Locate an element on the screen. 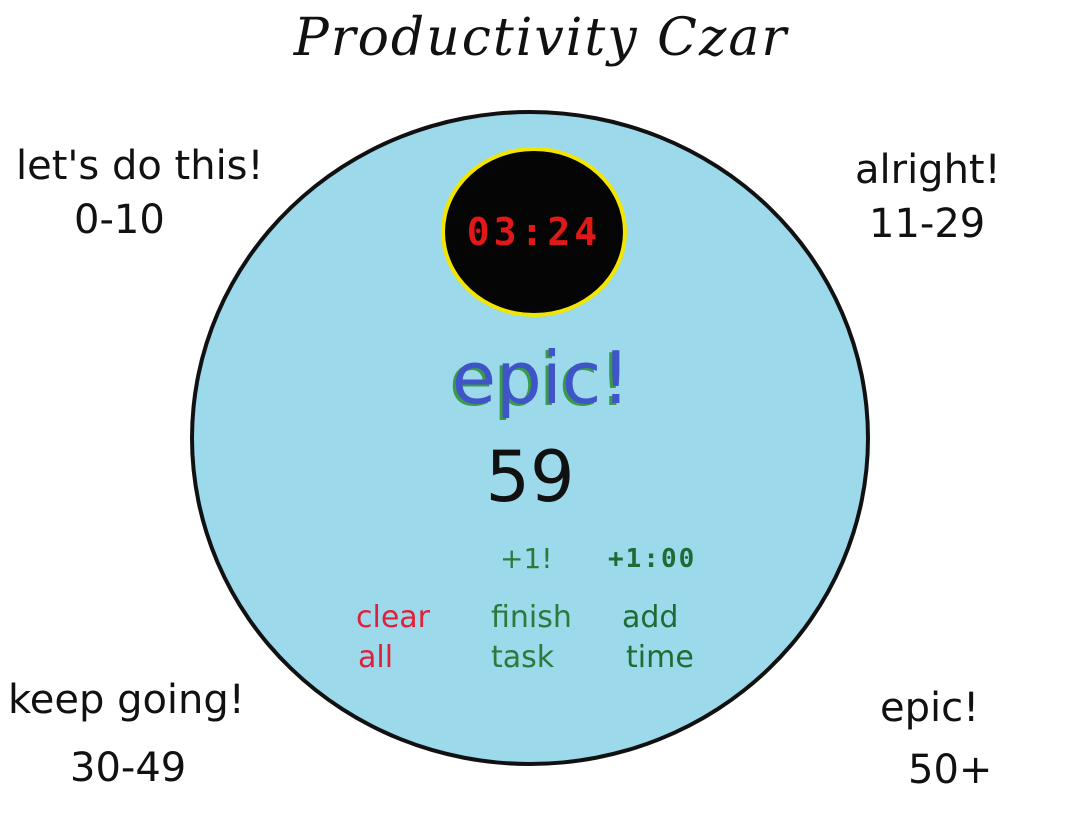  app-title: Productivity Czar is located at coordinates (541, 38).